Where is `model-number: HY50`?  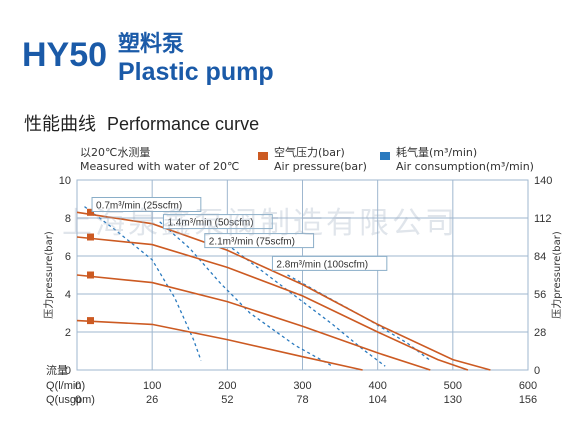
model-number: HY50 is located at coordinates (65, 55).